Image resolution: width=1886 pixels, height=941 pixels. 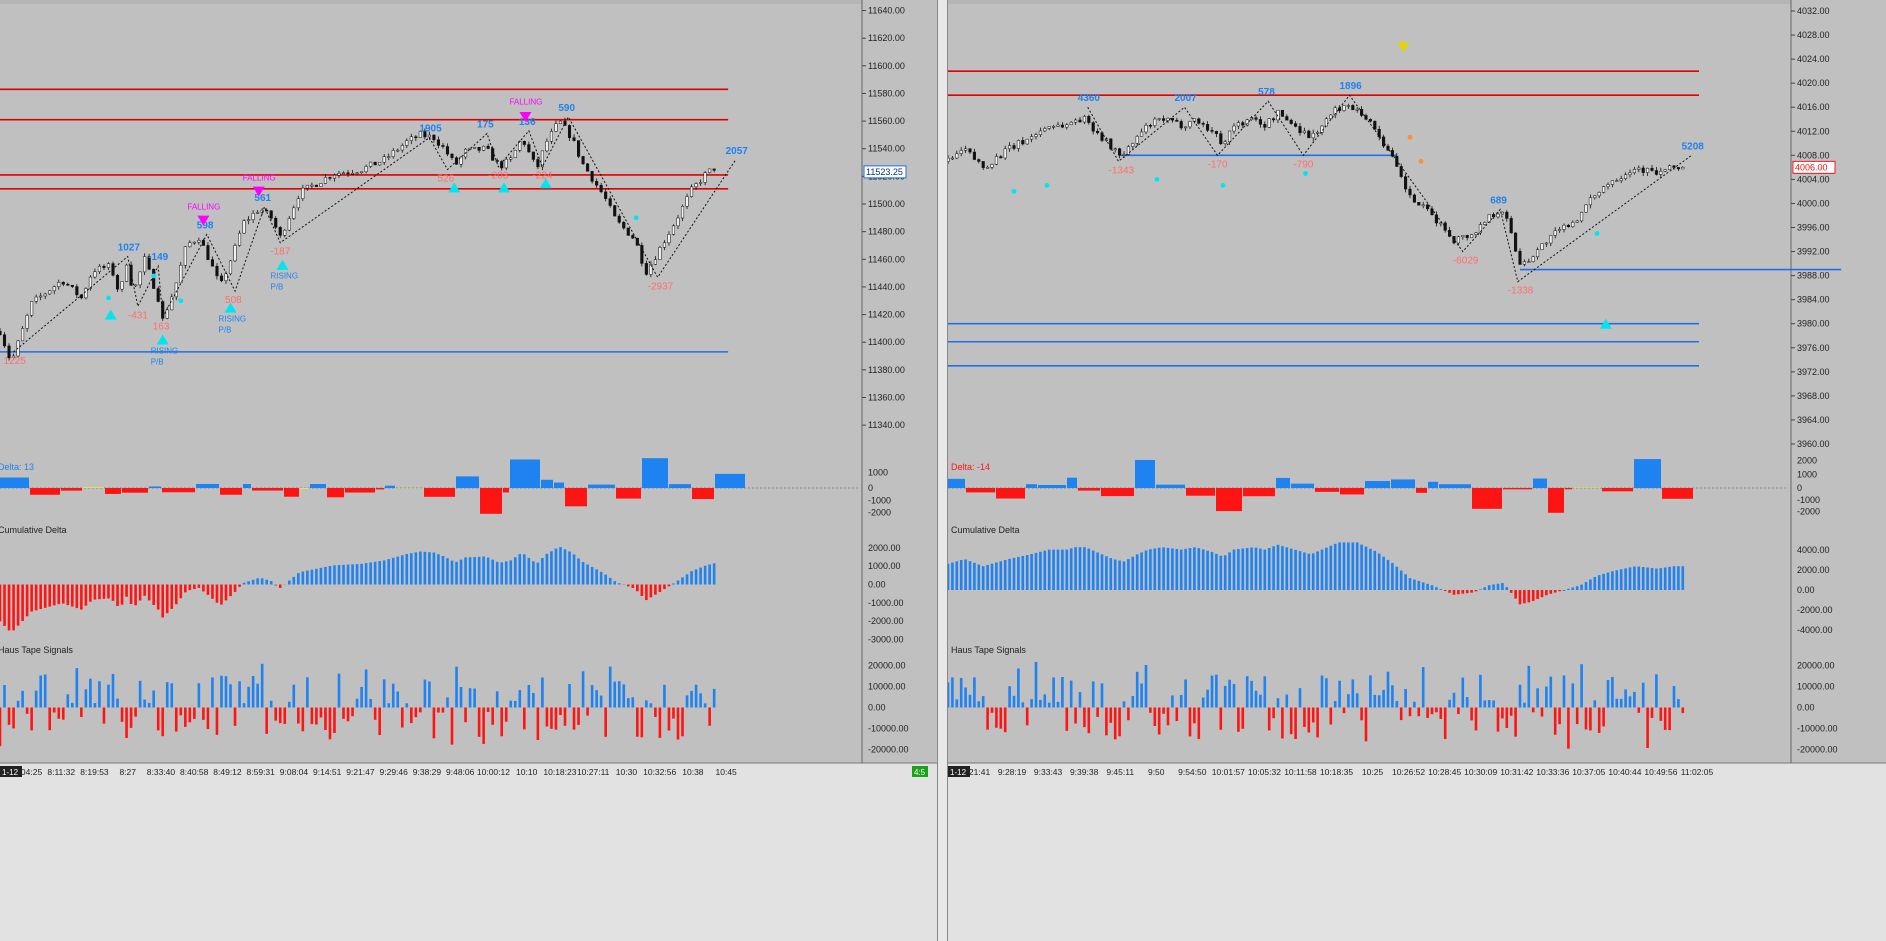 What do you see at coordinates (493, 772) in the screenshot?
I see `time-axis-label: 10:00:12` at bounding box center [493, 772].